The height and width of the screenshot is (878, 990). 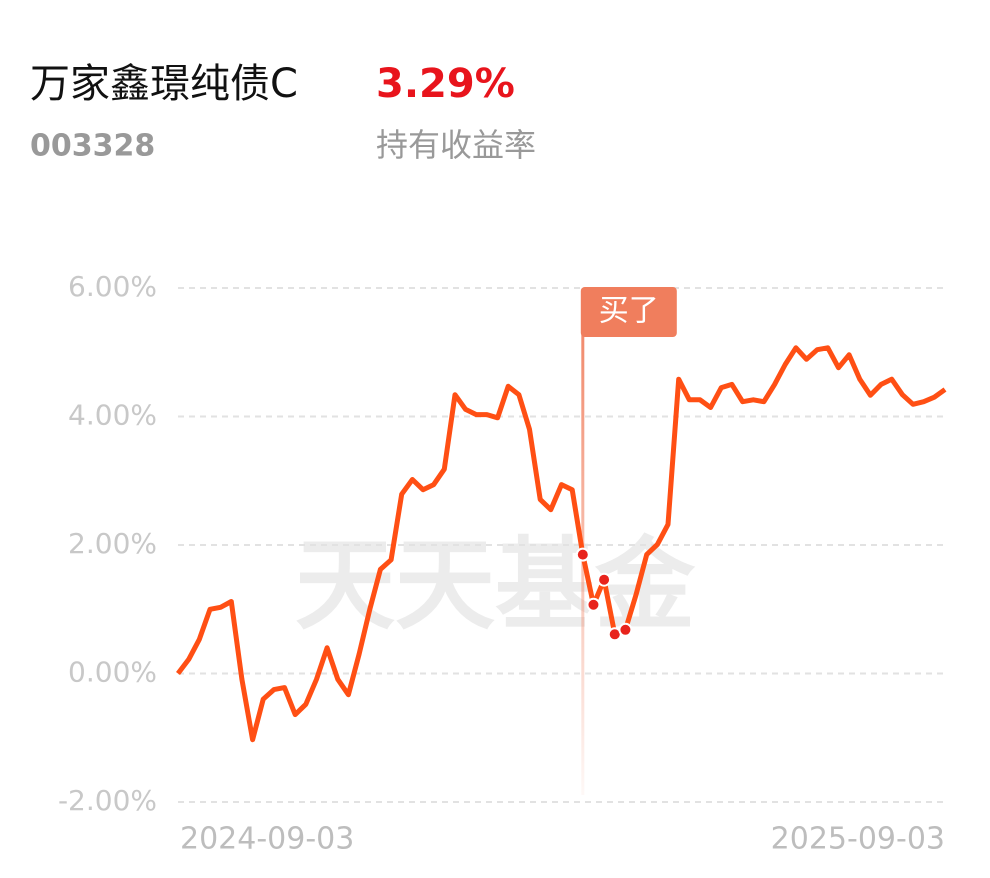 I want to click on y-tick-label: 0.00%, so click(x=112, y=672).